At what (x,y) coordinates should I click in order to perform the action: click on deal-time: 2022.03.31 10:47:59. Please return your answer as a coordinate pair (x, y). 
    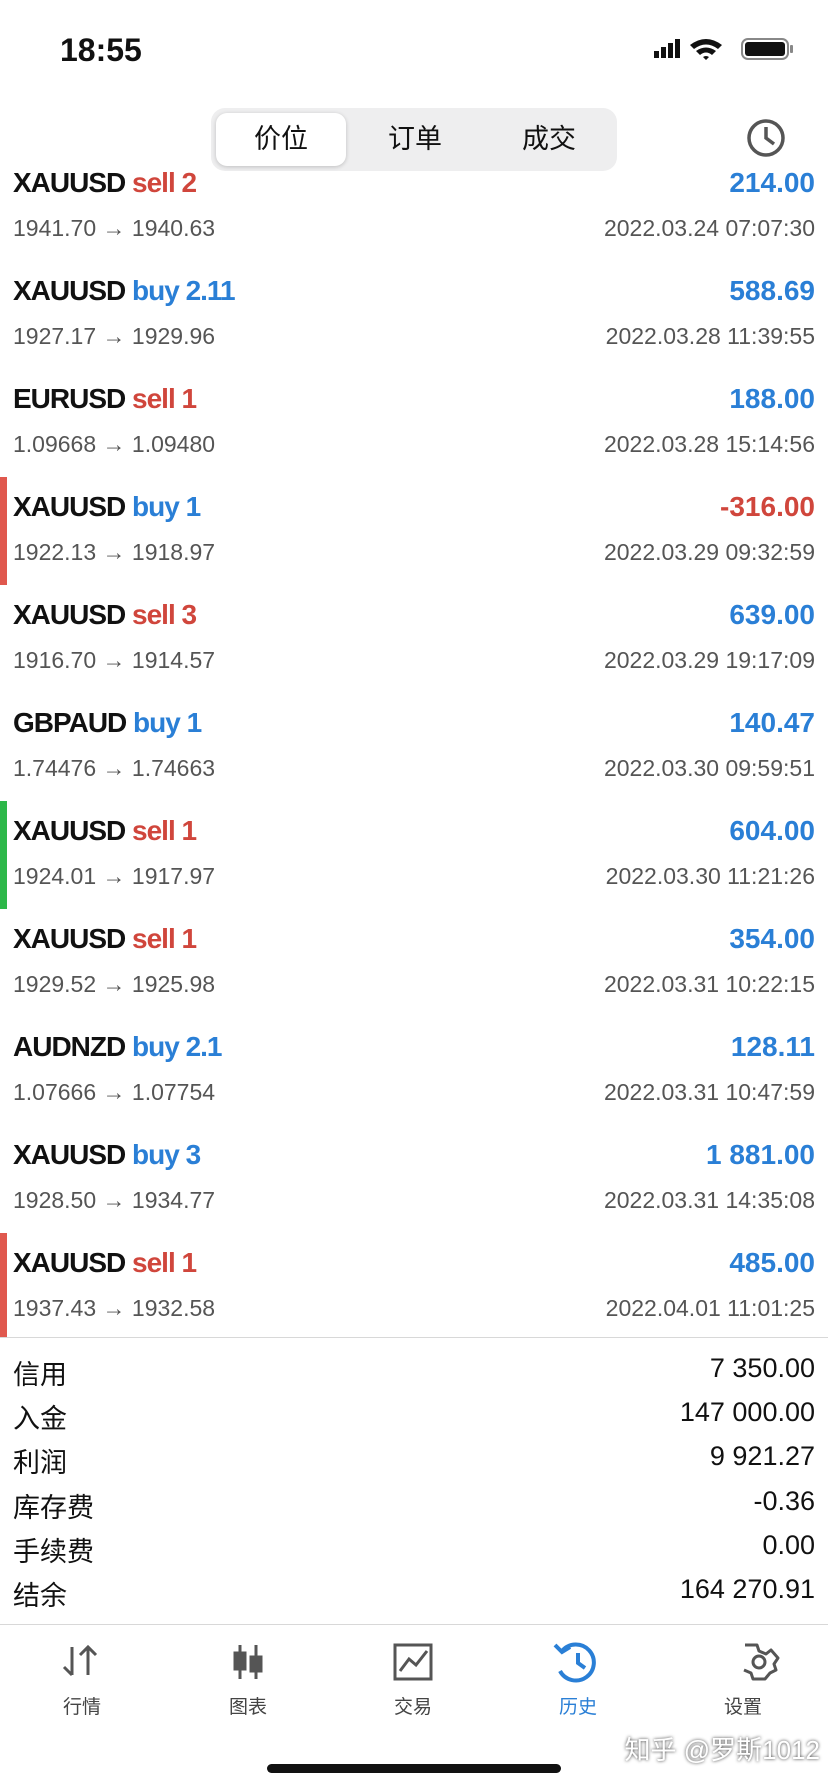
    Looking at the image, I should click on (709, 1092).